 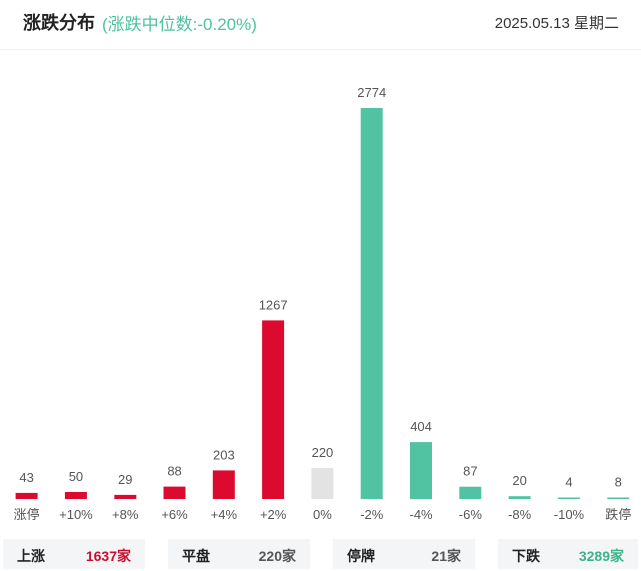 I want to click on bar-value-label: 4, so click(x=568, y=482).